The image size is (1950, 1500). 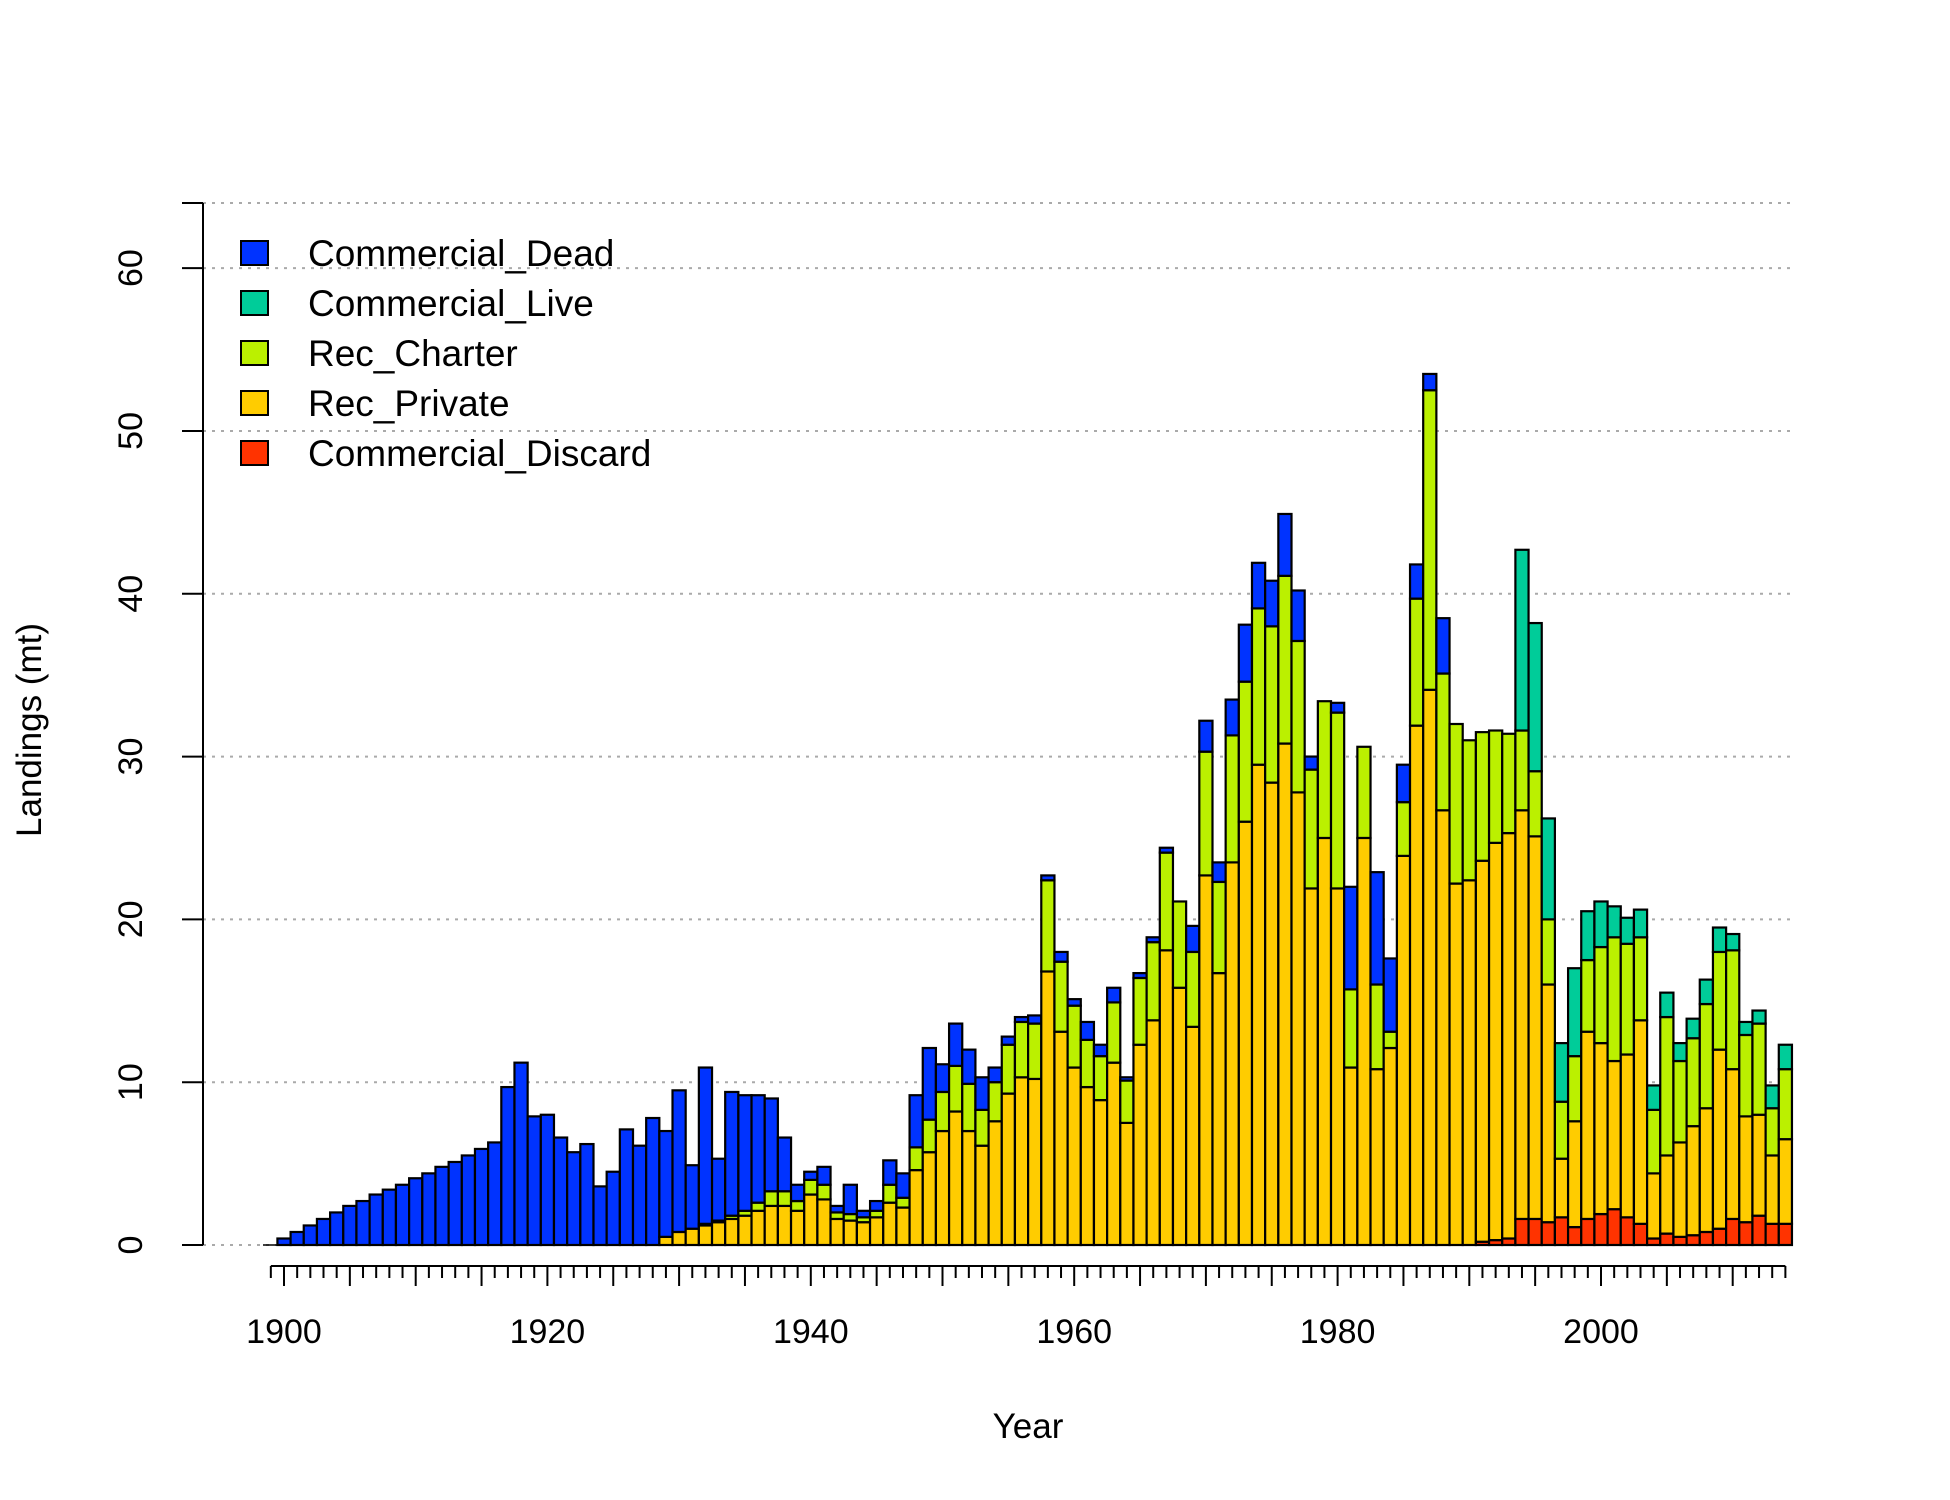 I want to click on y-tick-label: 10, so click(x=131, y=1082).